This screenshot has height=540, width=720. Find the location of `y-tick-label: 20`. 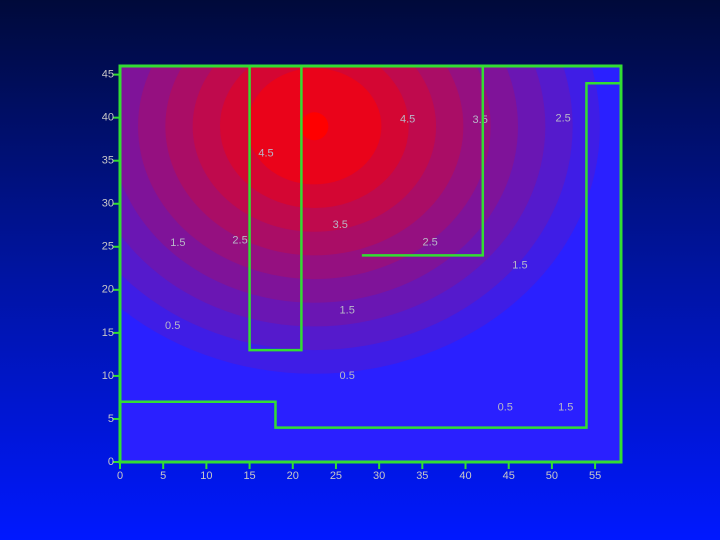

y-tick-label: 20 is located at coordinates (108, 290).